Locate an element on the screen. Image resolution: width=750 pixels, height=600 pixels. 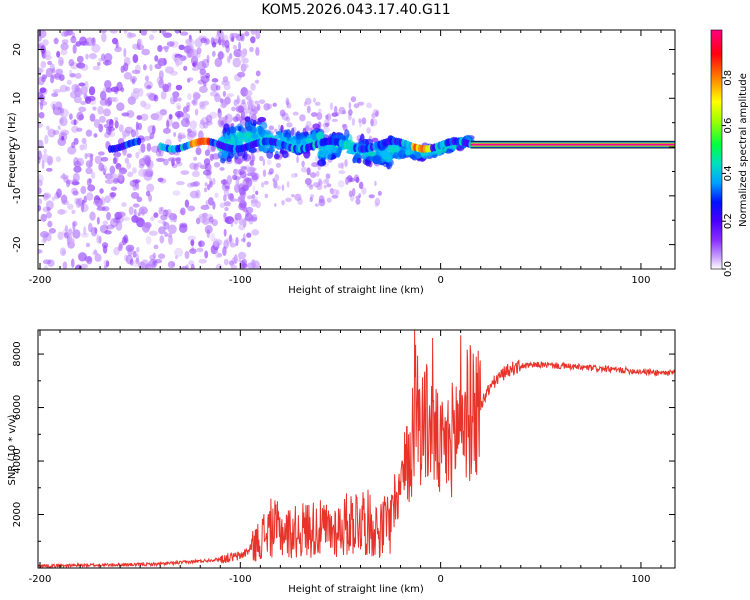
snr-y-label: SNR (10 * v/v) is located at coordinates (12, 449).